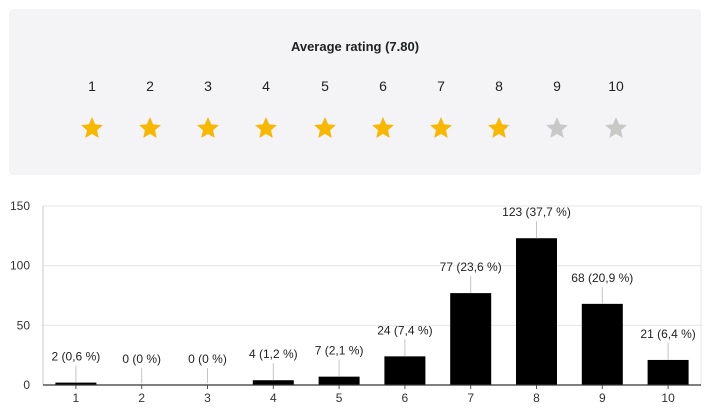  Describe the element at coordinates (499, 109) in the screenshot. I see `star-item-8: 8` at that location.